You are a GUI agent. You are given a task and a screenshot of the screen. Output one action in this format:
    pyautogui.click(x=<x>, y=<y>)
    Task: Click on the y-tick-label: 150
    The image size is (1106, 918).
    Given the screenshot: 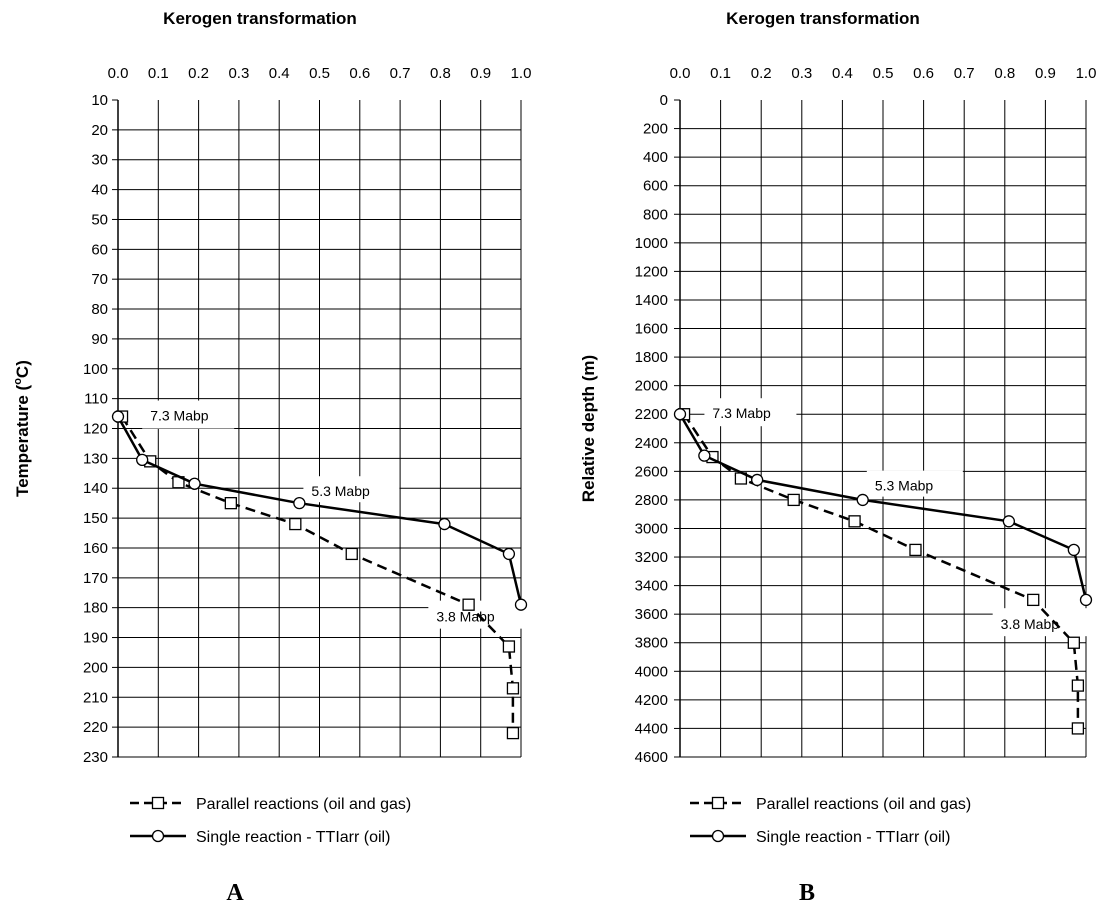 What is the action you would take?
    pyautogui.click(x=95, y=518)
    